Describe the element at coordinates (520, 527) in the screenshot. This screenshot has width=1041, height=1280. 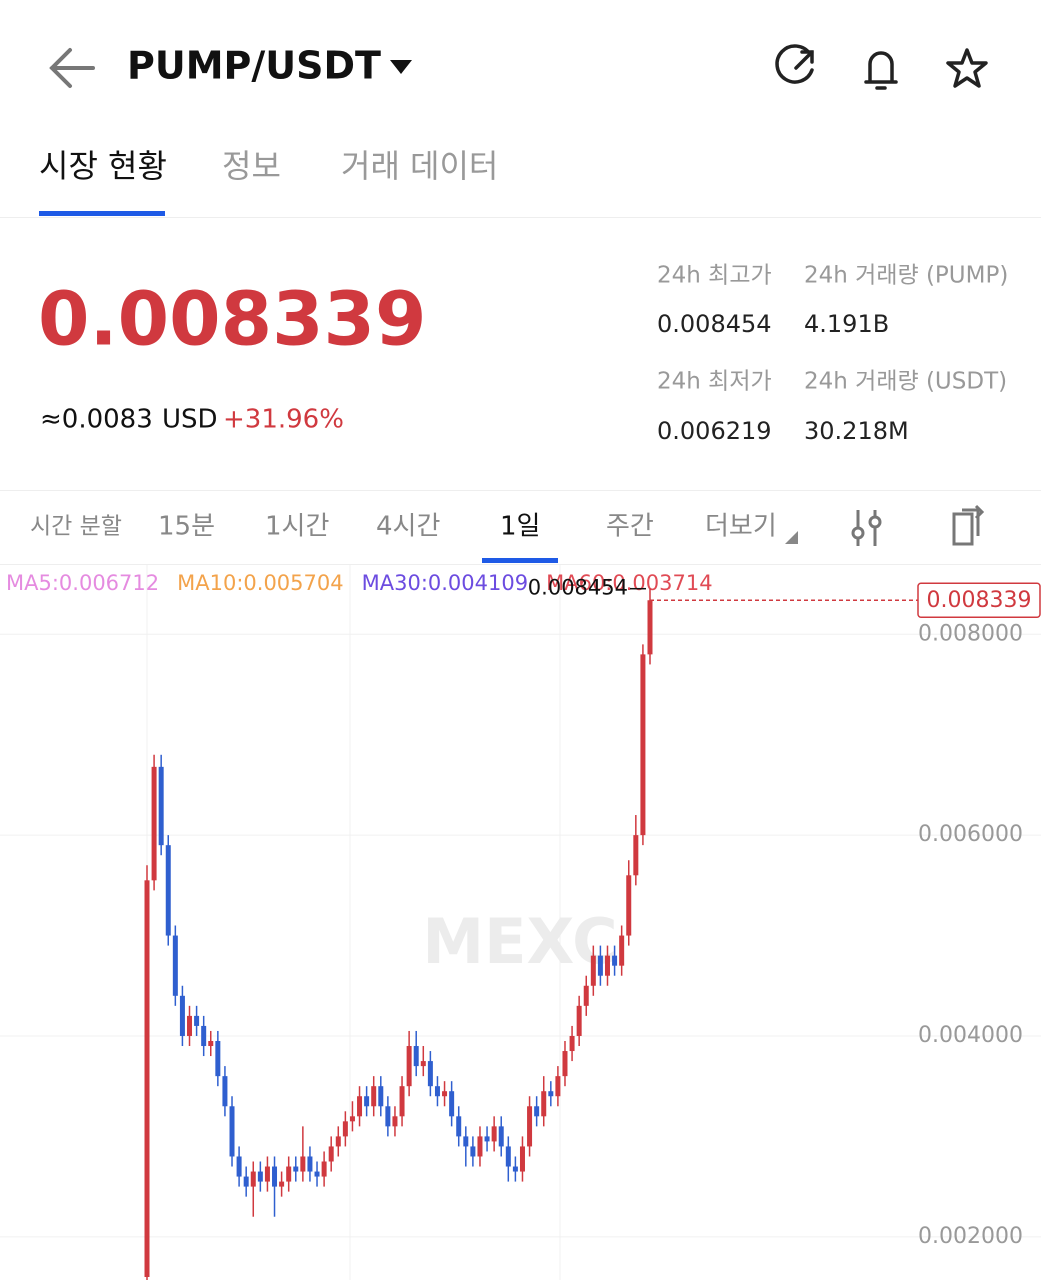
I see `timeframe: 1일` at that location.